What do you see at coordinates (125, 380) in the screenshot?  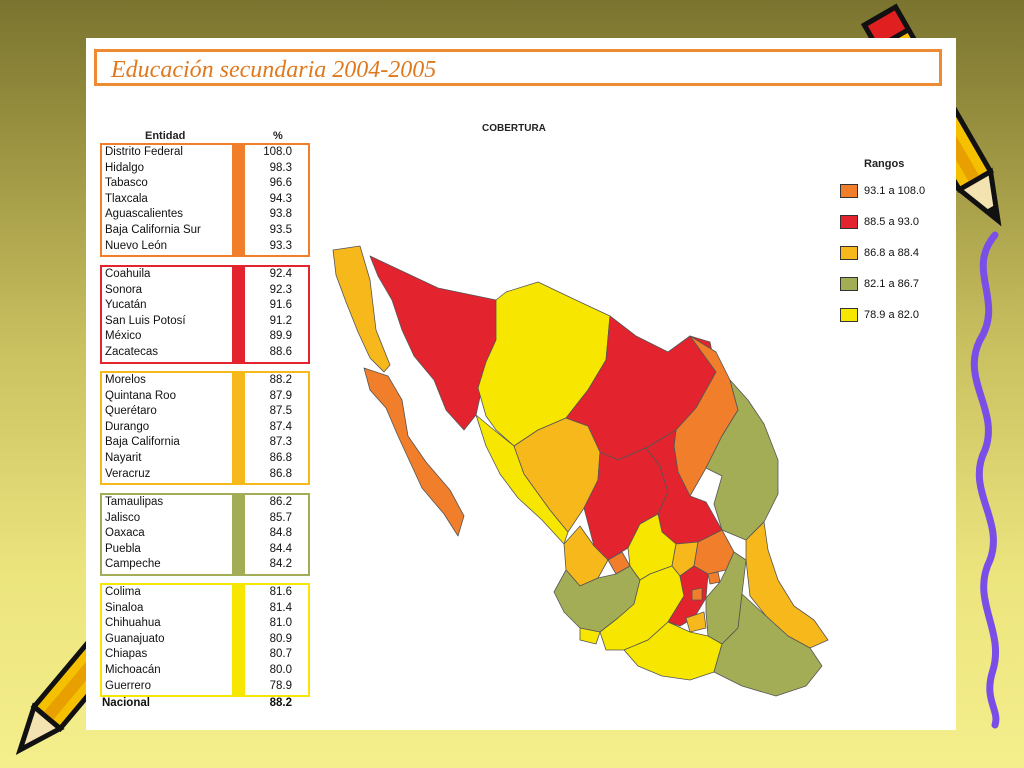 I see `entity-name: Morelos` at bounding box center [125, 380].